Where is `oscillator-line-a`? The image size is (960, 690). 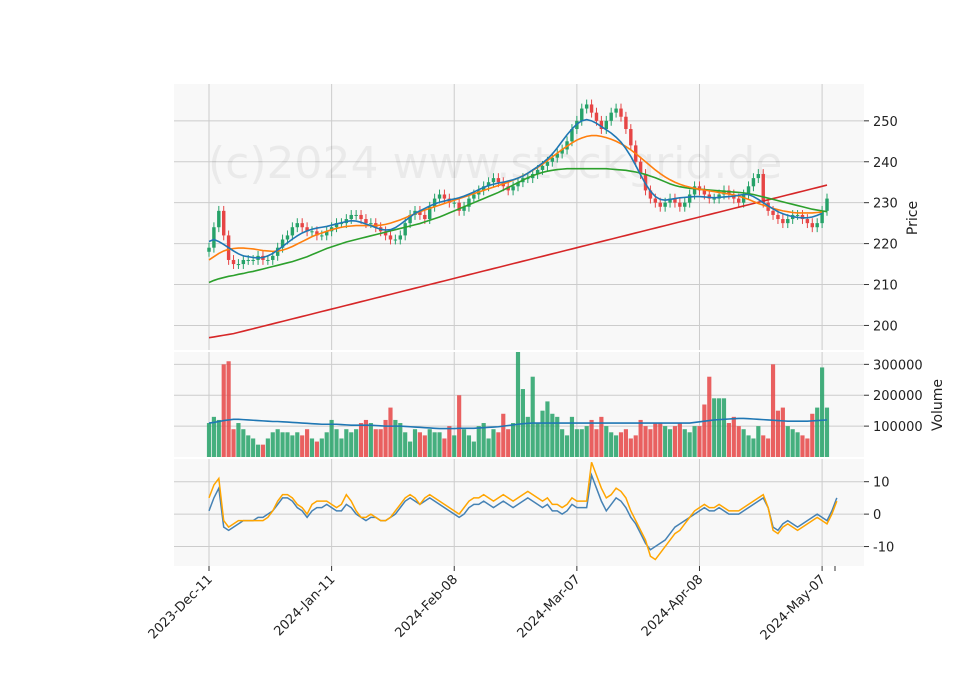 oscillator-line-a is located at coordinates (523, 511).